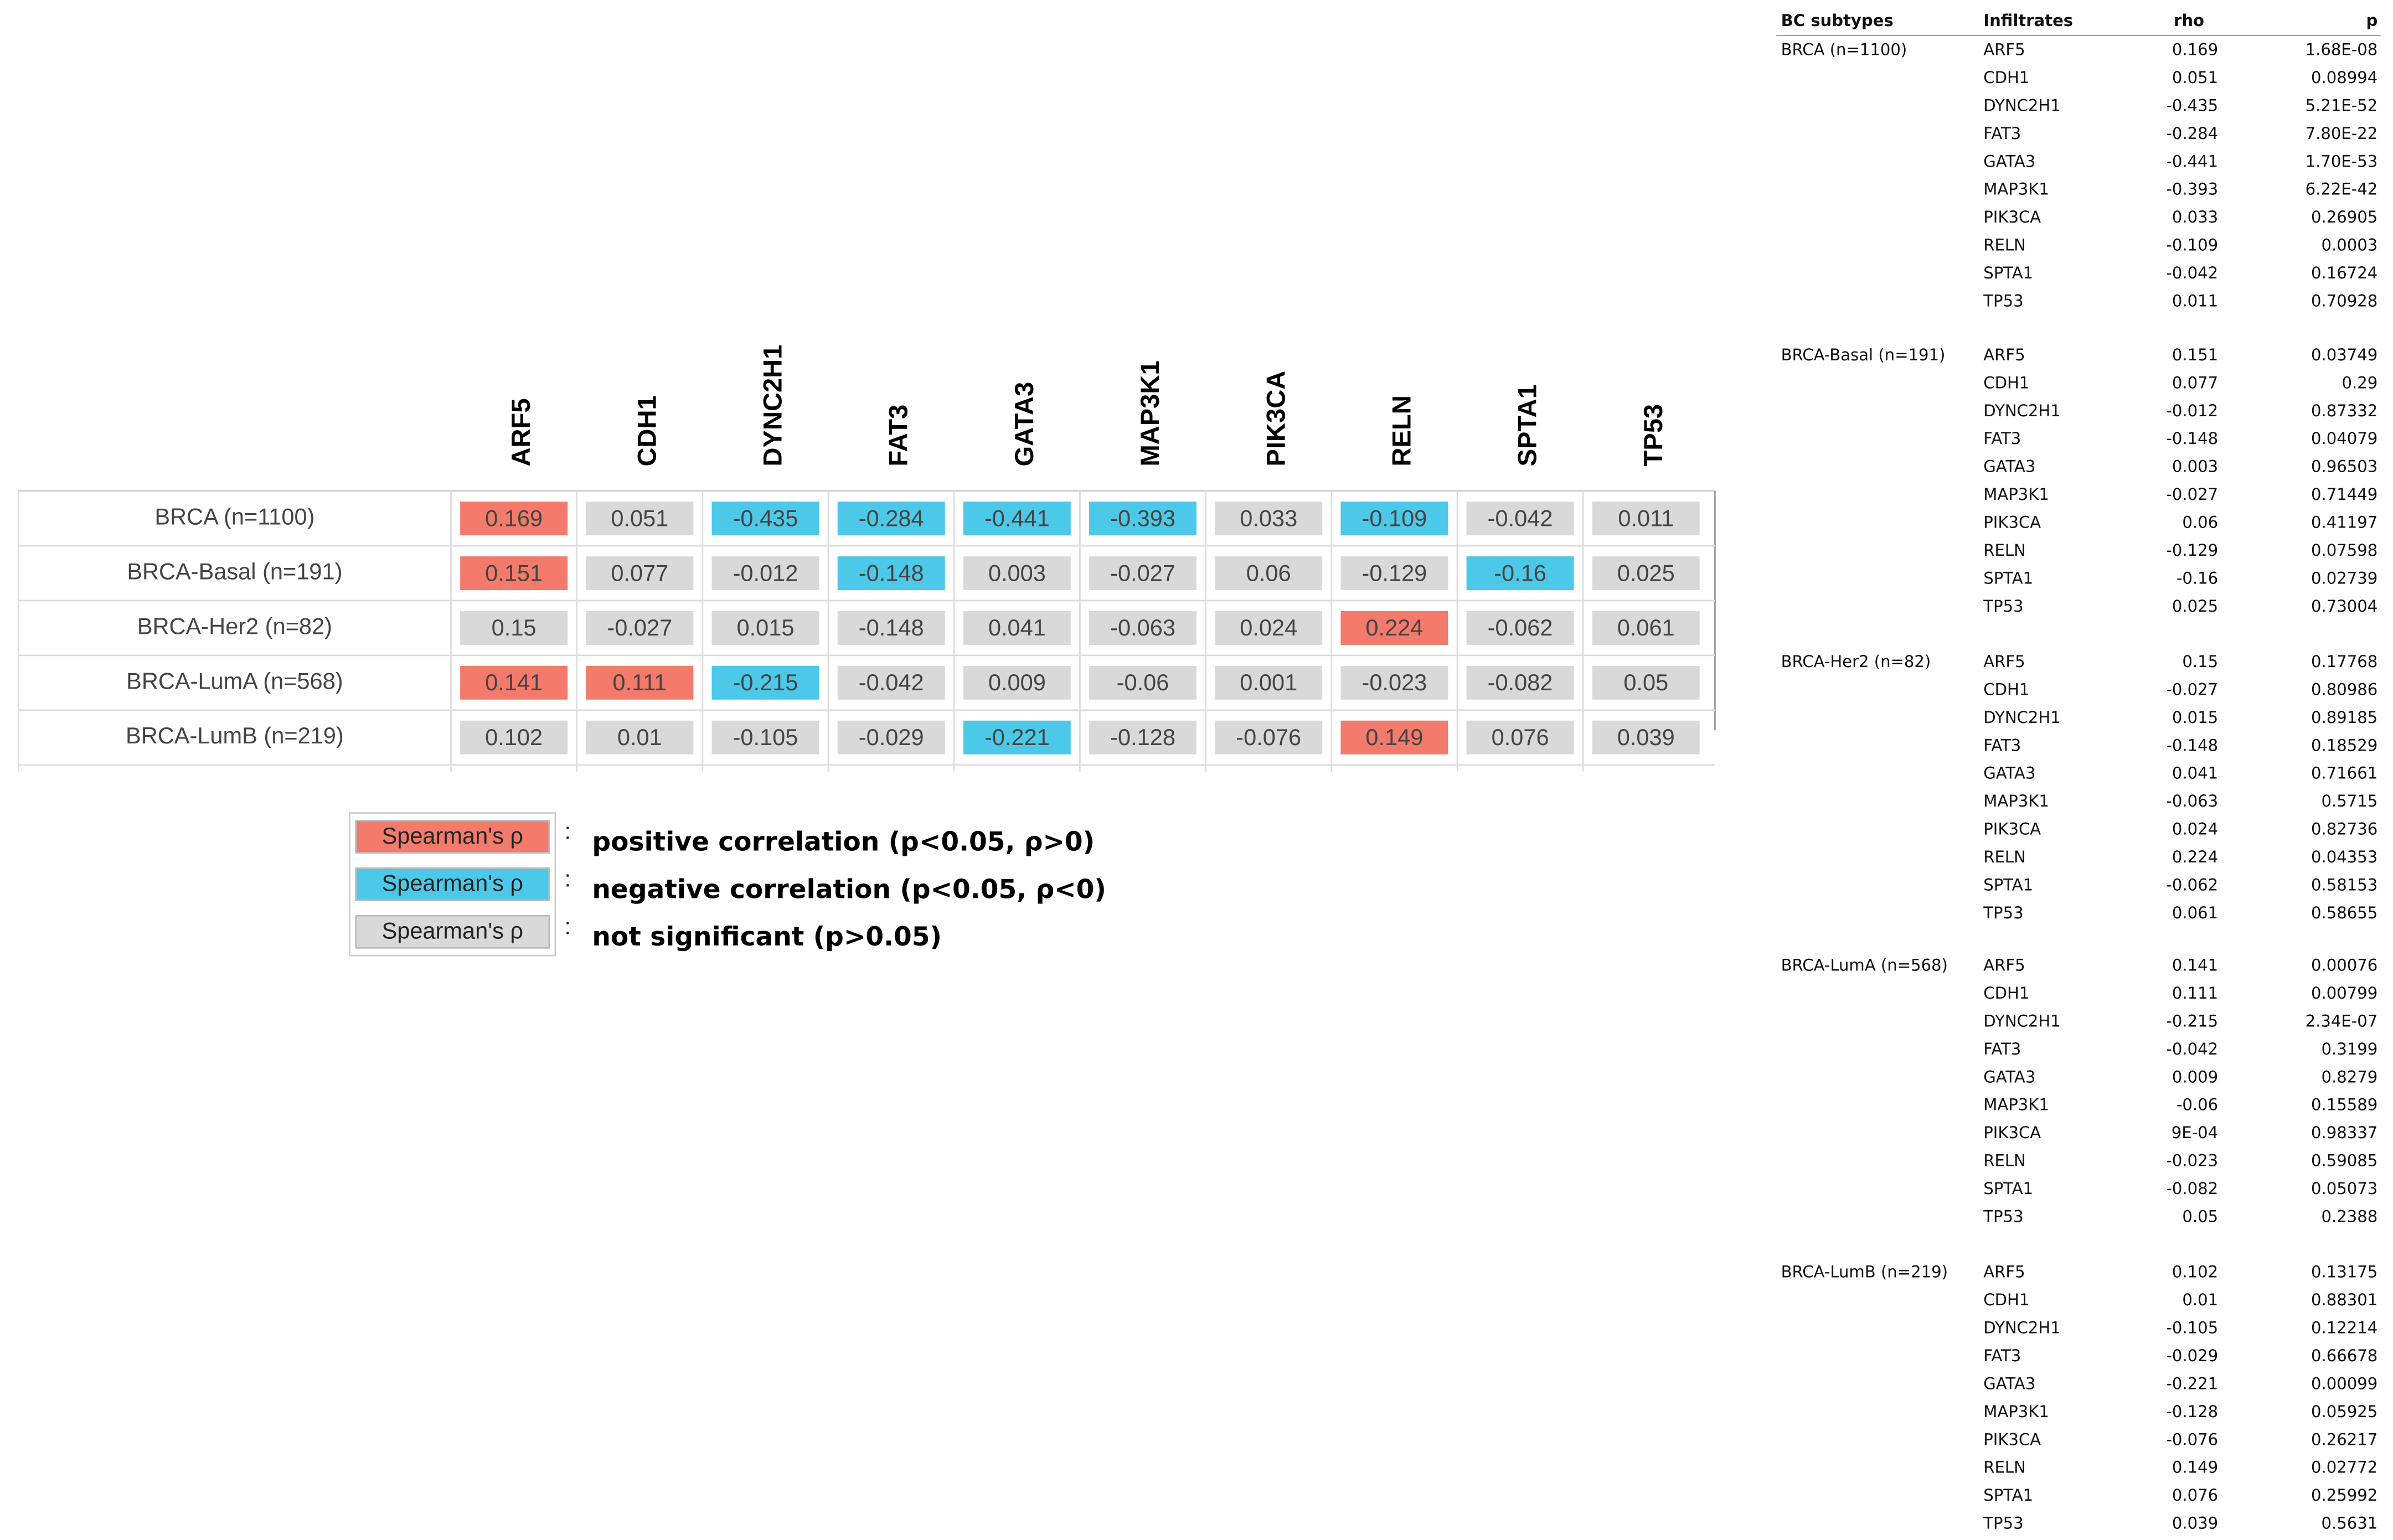 The image size is (2393, 1540). What do you see at coordinates (2200, 1299) in the screenshot?
I see `rho: 0.01` at bounding box center [2200, 1299].